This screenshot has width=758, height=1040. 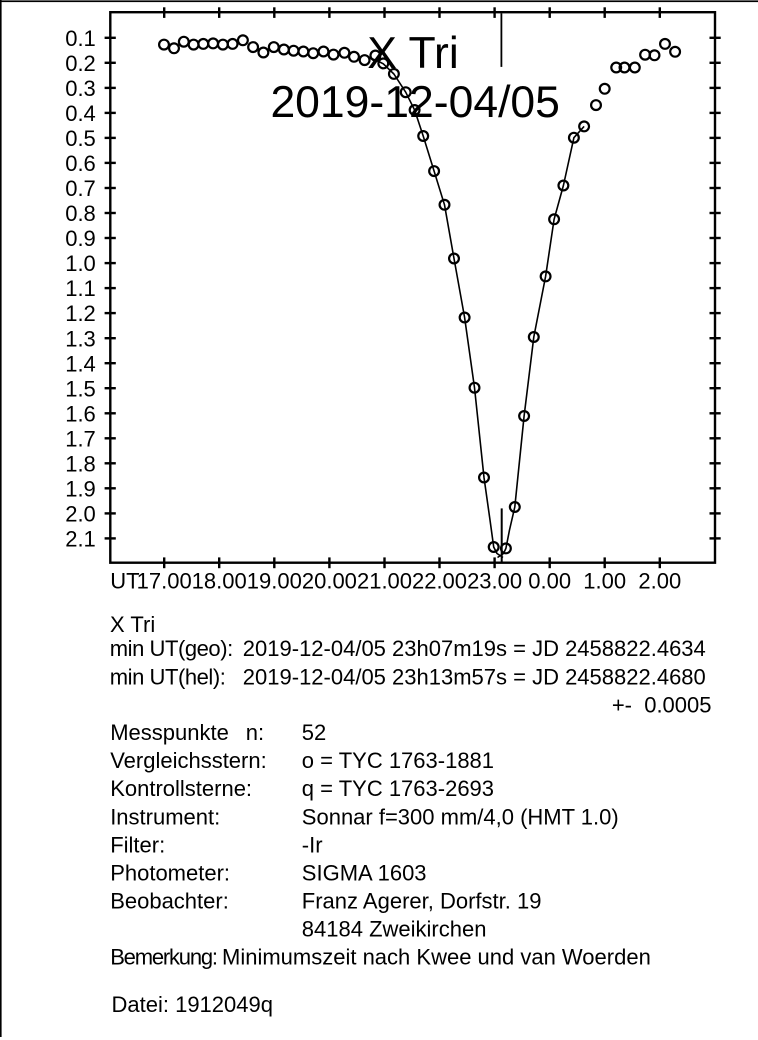 I want to click on svg-text: 0.2, so click(x=80, y=63).